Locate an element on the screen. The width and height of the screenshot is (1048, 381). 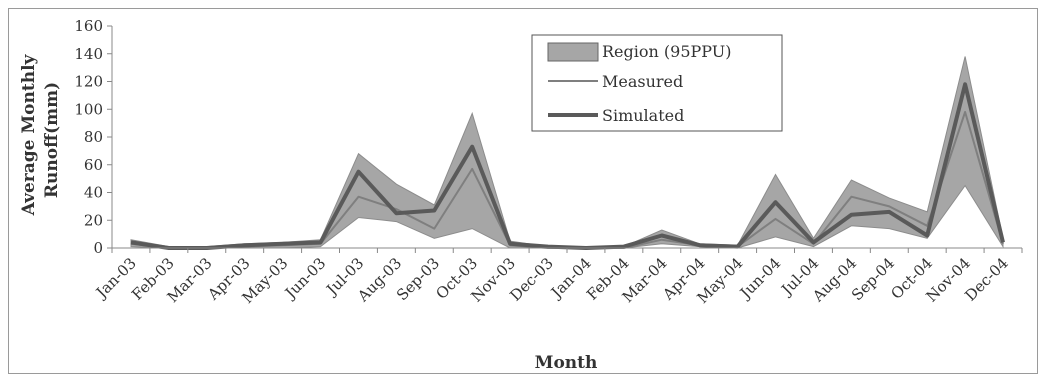
x-tick-label: Dec-03 is located at coordinates (531, 279).